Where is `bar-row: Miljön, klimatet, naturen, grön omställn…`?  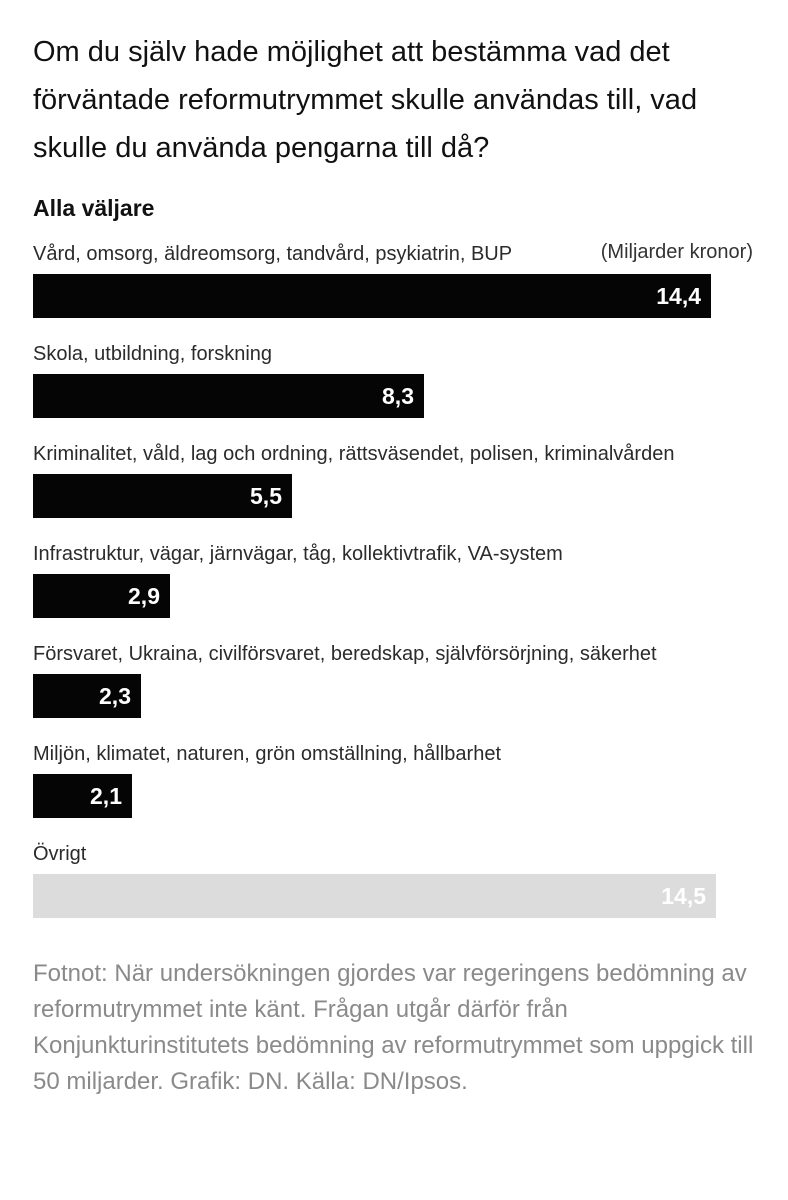
bar-row: Miljön, klimatet, naturen, grön omställn… is located at coordinates (398, 781).